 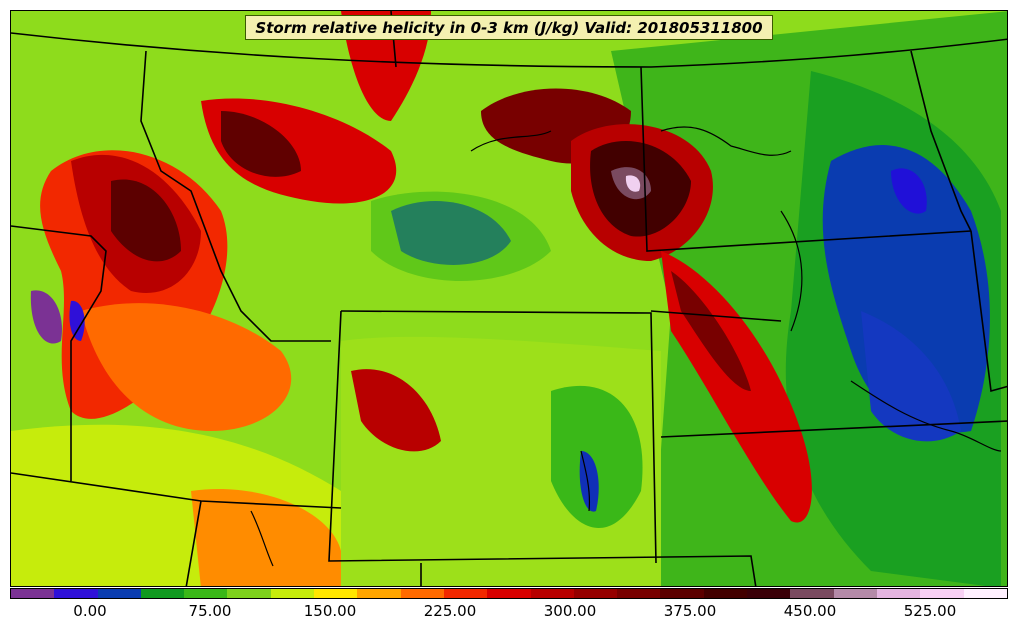 I want to click on colorbar, so click(x=509, y=593).